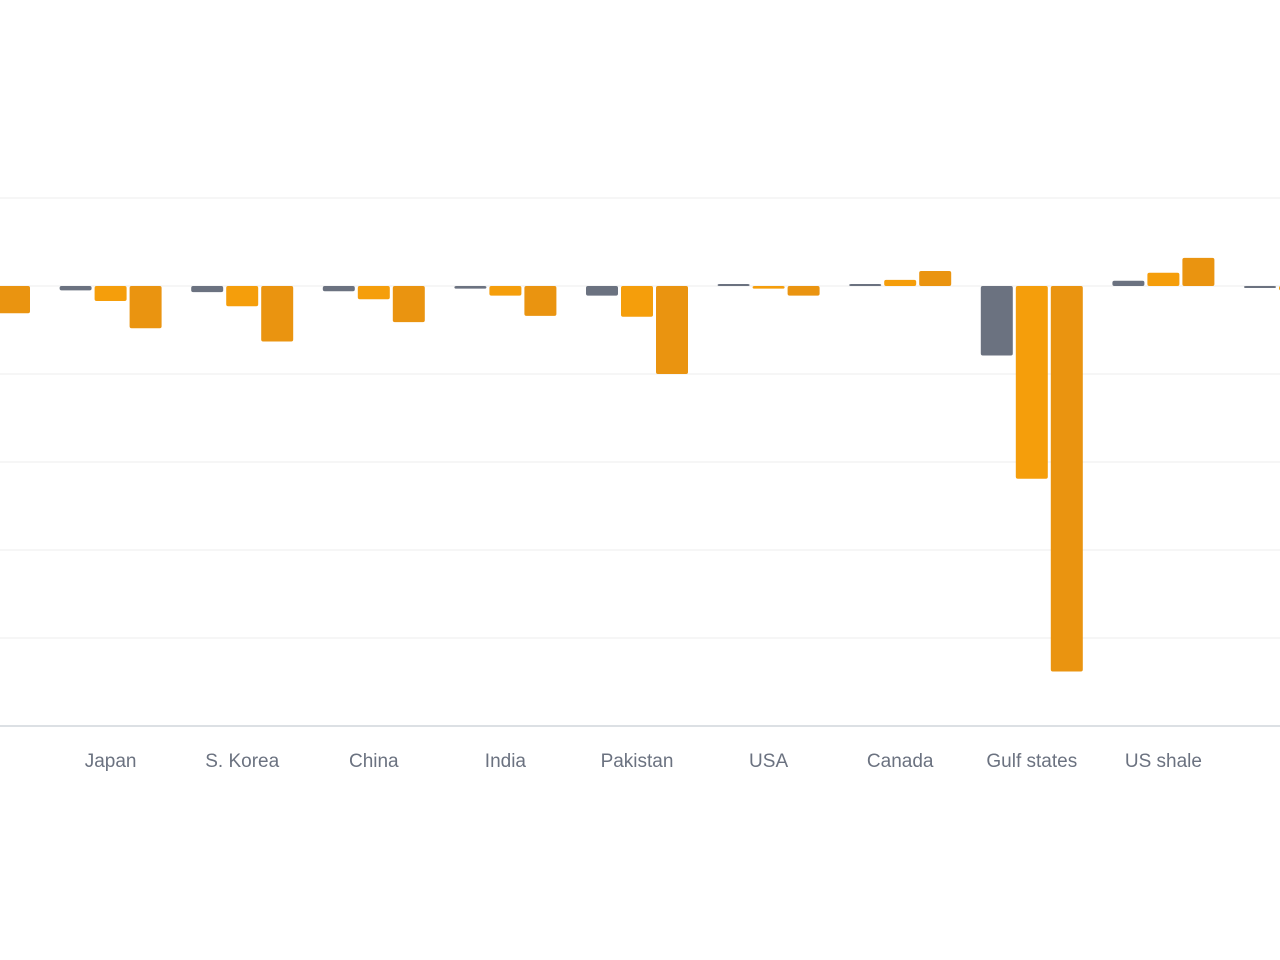  What do you see at coordinates (506, 761) in the screenshot?
I see `x-tick-label: India` at bounding box center [506, 761].